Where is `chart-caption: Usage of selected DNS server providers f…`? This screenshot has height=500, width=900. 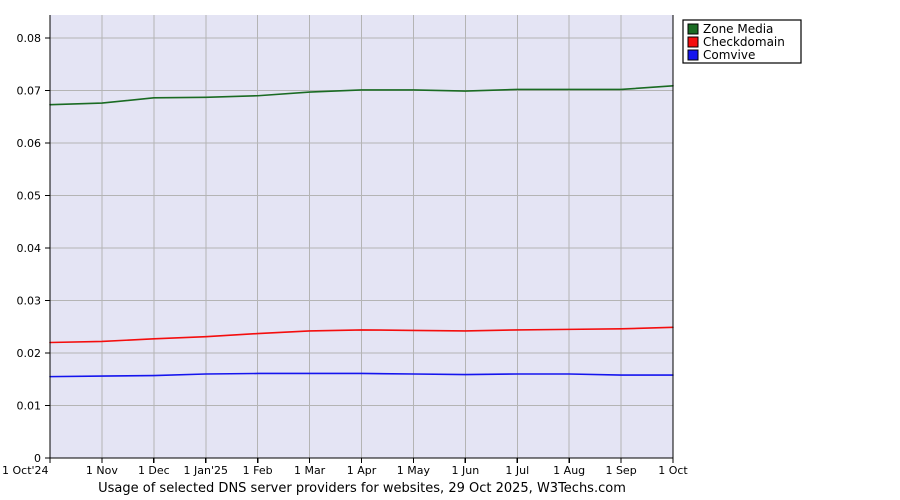
chart-caption: Usage of selected DNS server providers f… is located at coordinates (362, 488).